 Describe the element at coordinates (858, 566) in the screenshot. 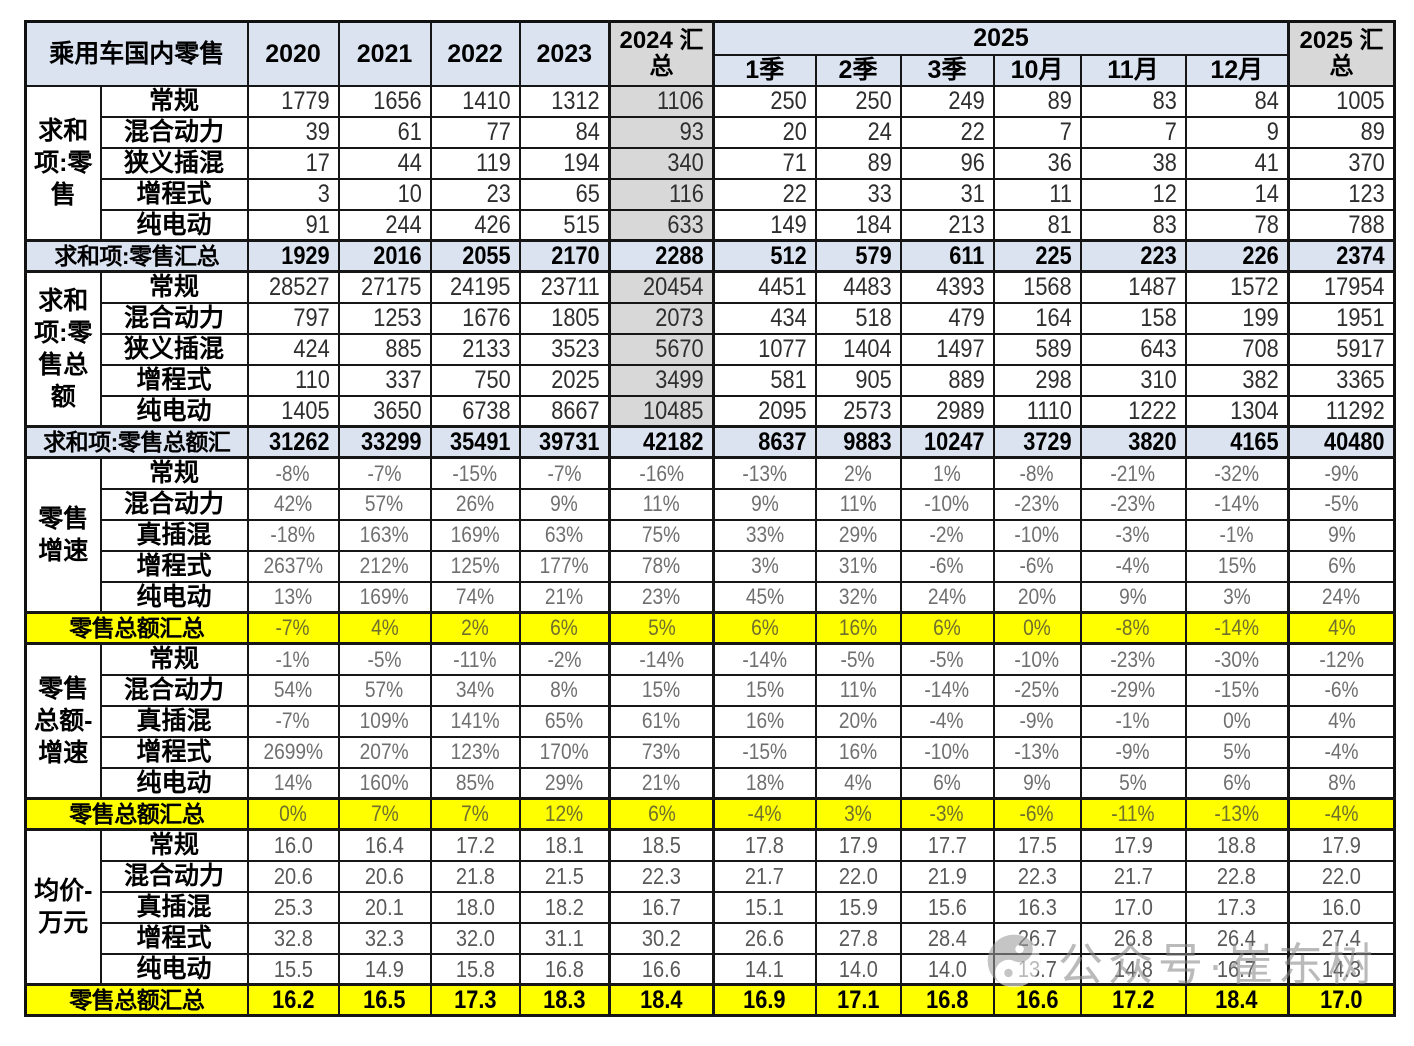

I see `value-text: 31%` at that location.